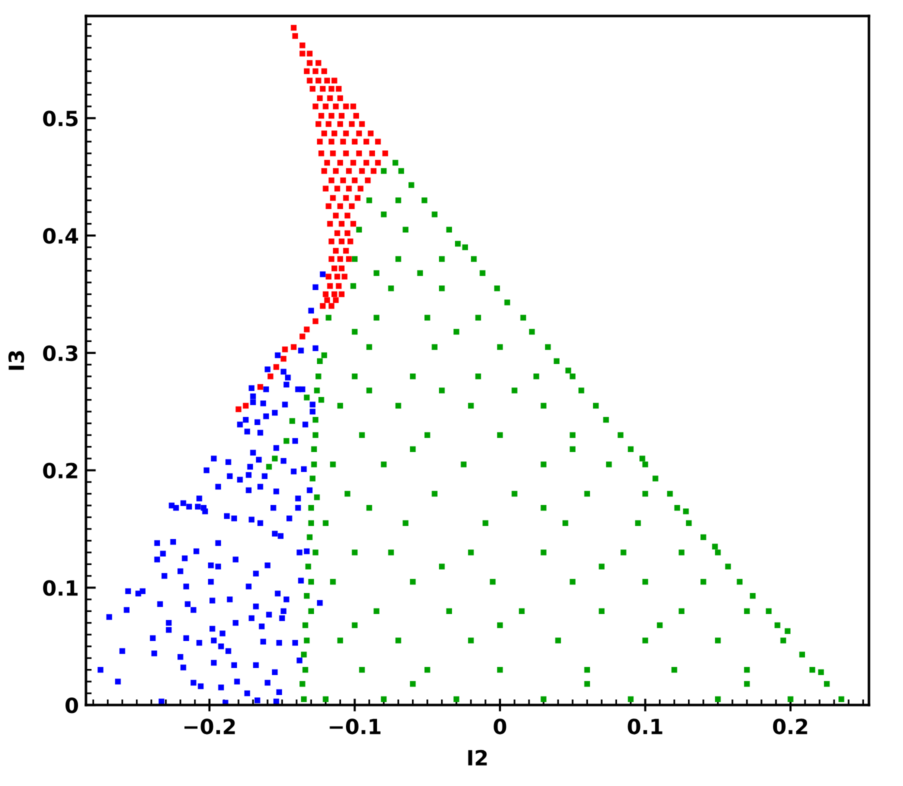 The width and height of the screenshot is (903, 786). I want to click on y-tick-label: 0.4, so click(60, 236).